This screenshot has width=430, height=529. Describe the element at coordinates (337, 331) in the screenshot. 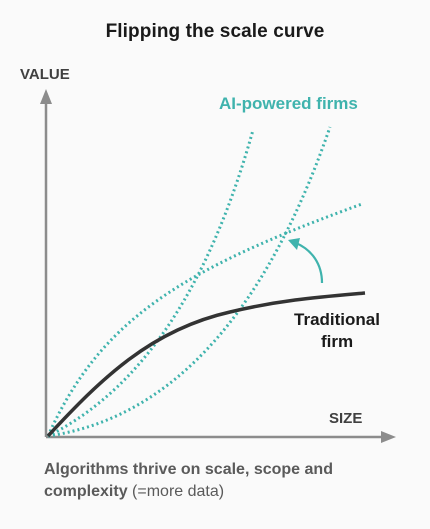

I see `traditional-series-label: Traditional firm` at that location.